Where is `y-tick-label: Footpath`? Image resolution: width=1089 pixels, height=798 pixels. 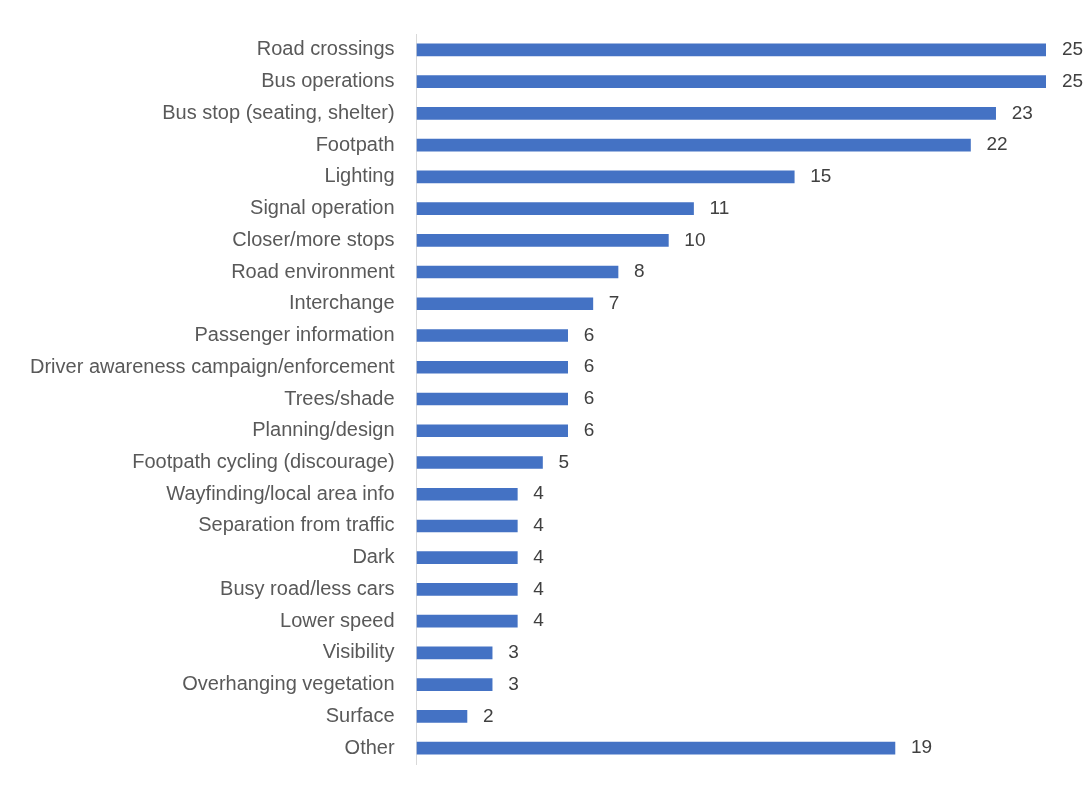
y-tick-label: Footpath is located at coordinates (355, 143).